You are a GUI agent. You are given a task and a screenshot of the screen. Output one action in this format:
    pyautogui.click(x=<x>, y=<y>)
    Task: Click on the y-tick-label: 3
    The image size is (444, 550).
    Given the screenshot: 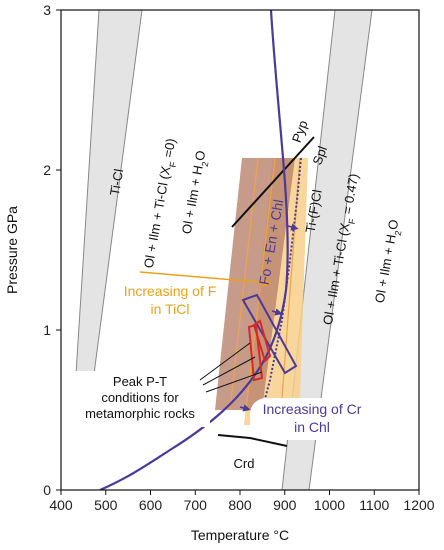 What is the action you would take?
    pyautogui.click(x=47, y=10)
    